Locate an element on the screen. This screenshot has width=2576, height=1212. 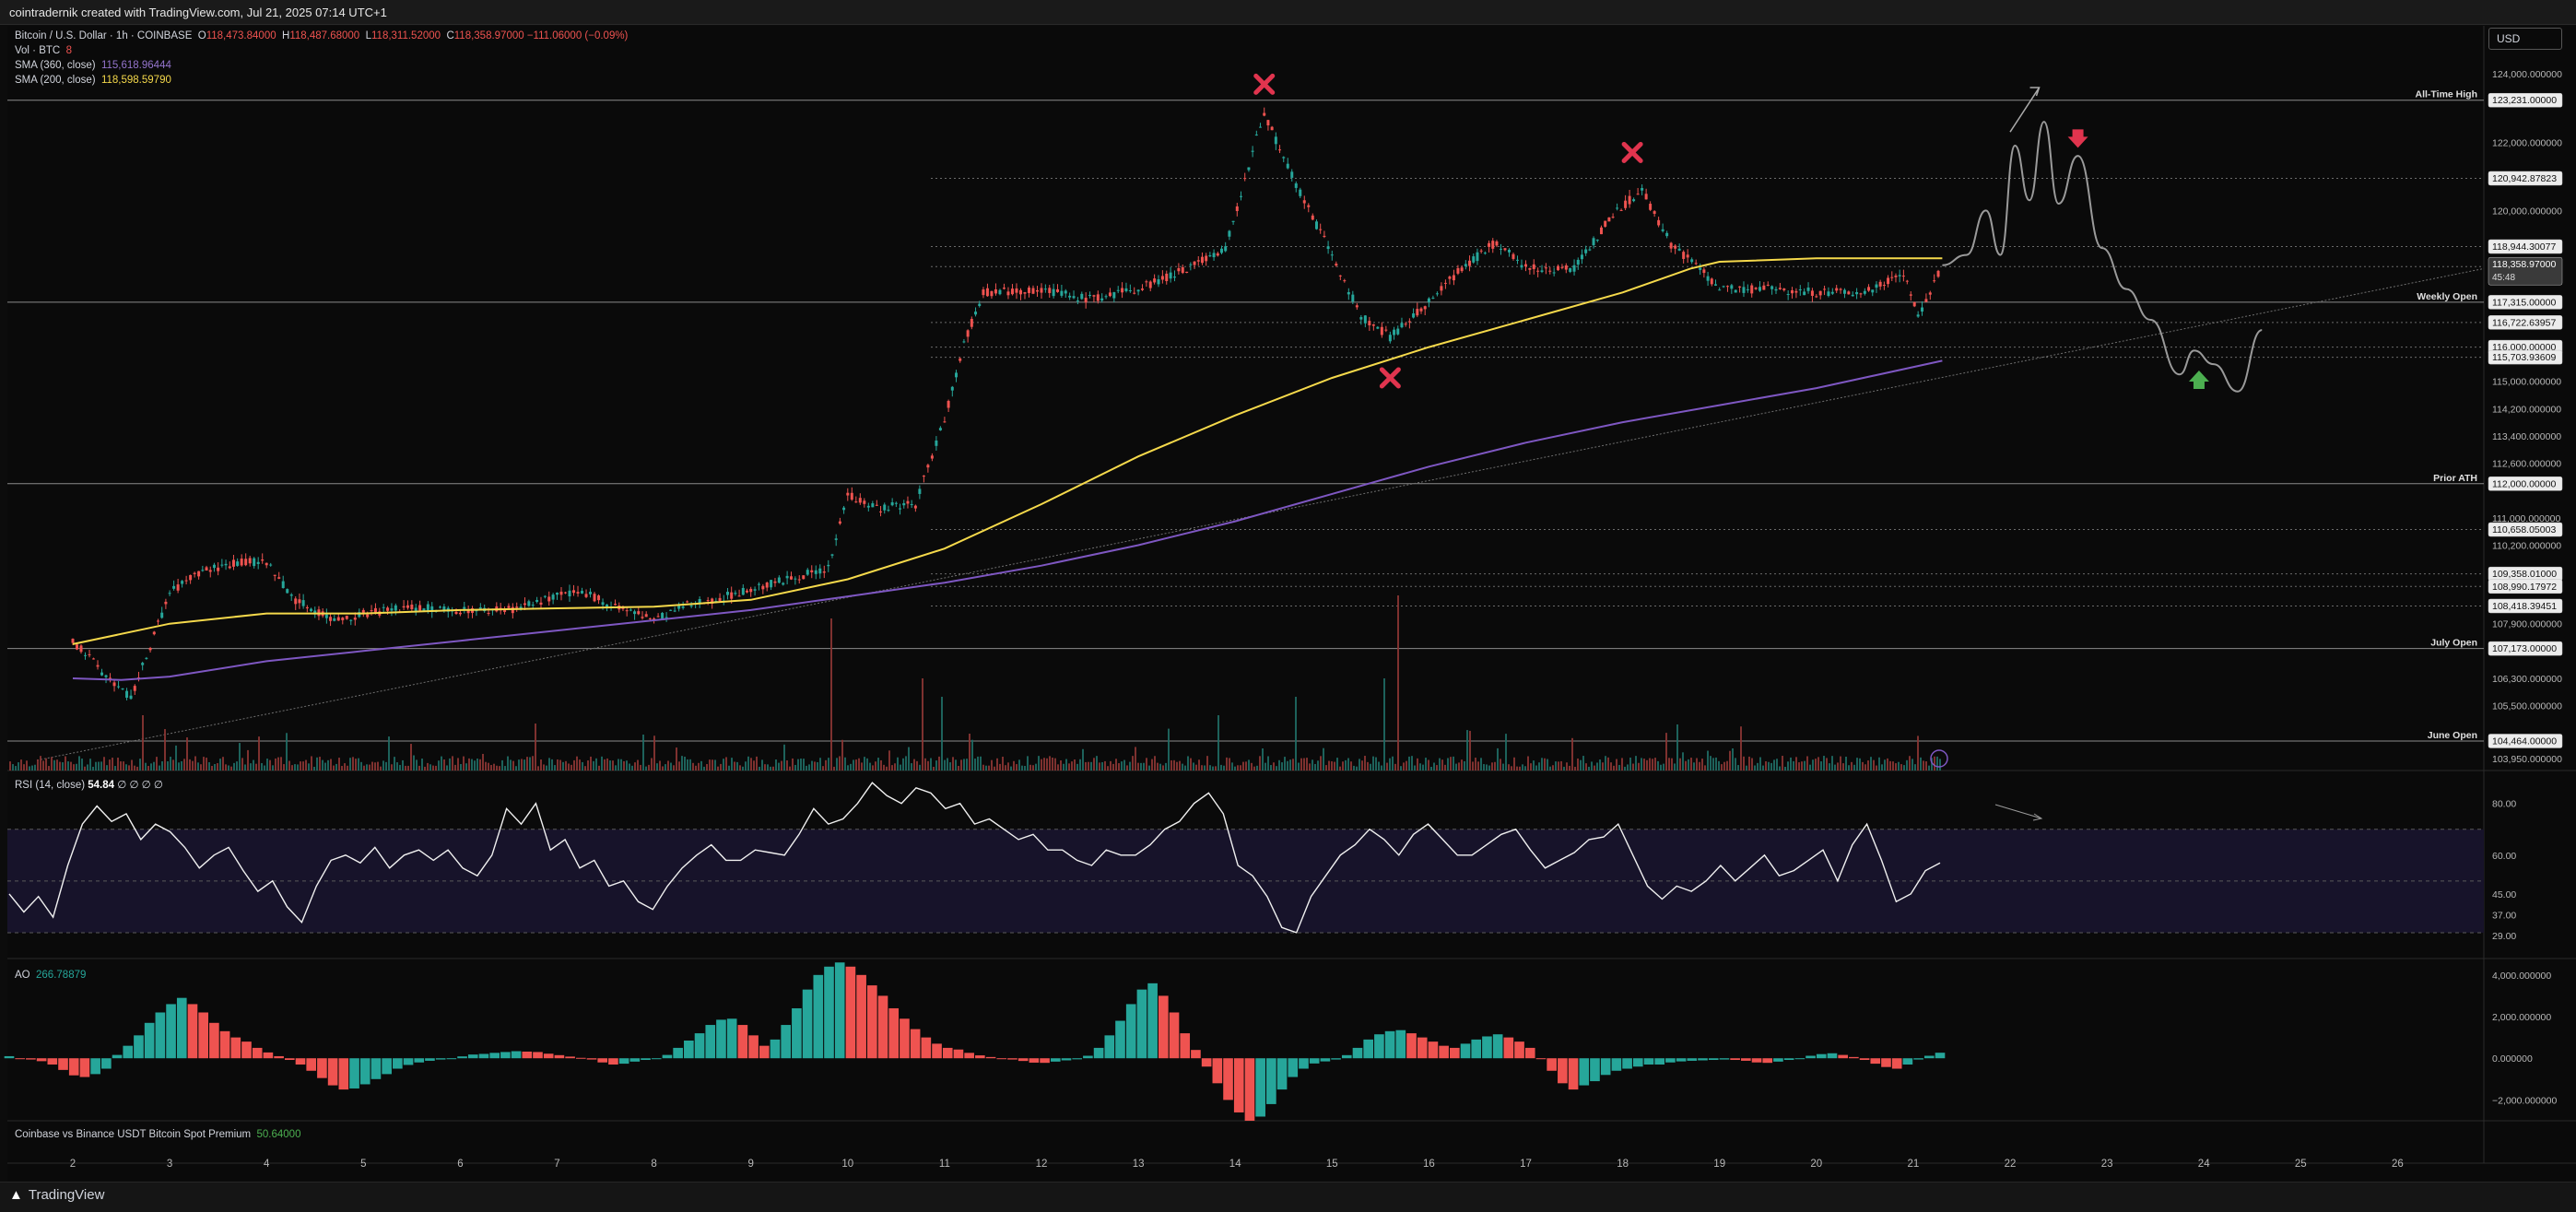
open-value: 118,473.84000 is located at coordinates (241, 35).